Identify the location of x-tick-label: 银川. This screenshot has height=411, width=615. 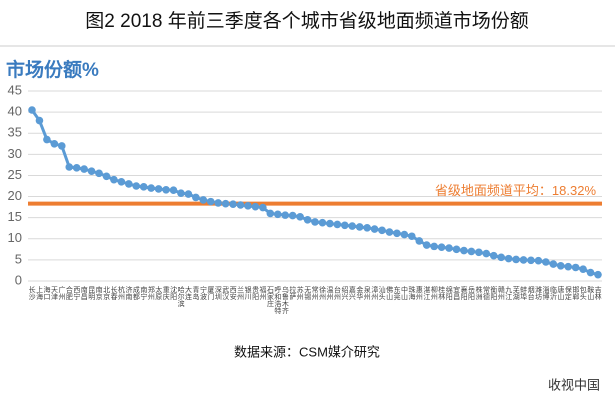
(248, 292).